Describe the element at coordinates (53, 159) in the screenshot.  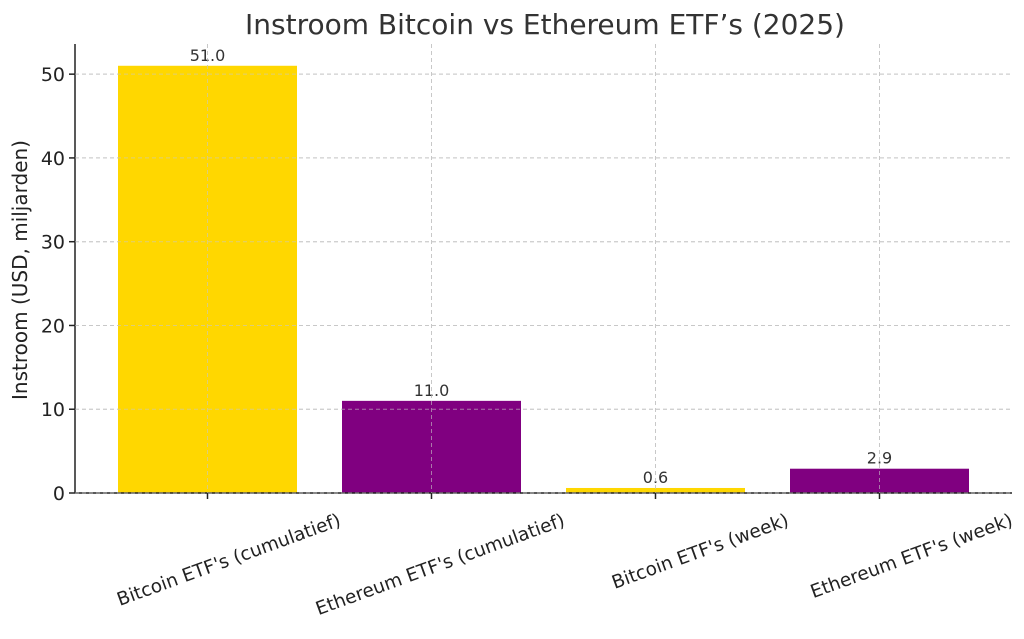
I see `y-tick-label: 40` at that location.